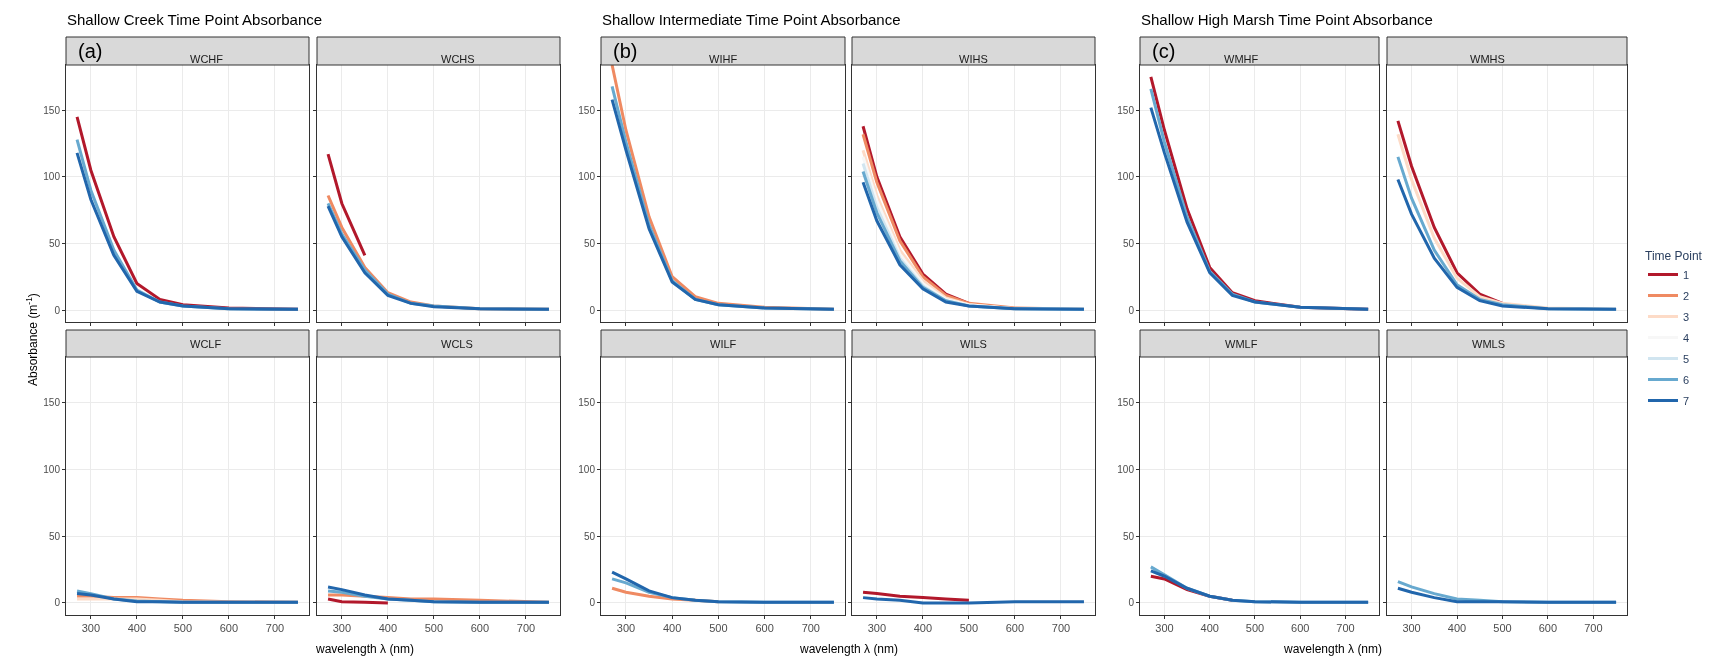  Describe the element at coordinates (625, 51) in the screenshot. I see `text: (b)` at that location.